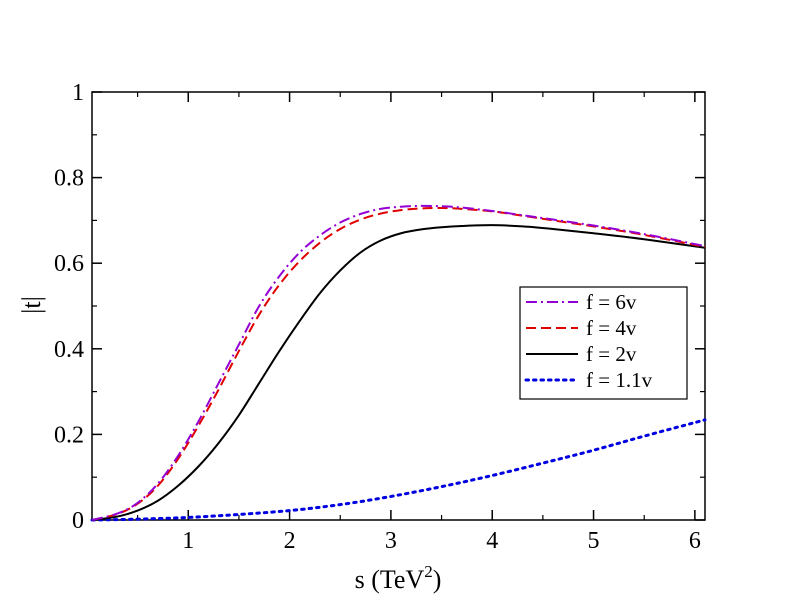 The width and height of the screenshot is (792, 612). What do you see at coordinates (492, 541) in the screenshot?
I see `x-tick-label: 4` at bounding box center [492, 541].